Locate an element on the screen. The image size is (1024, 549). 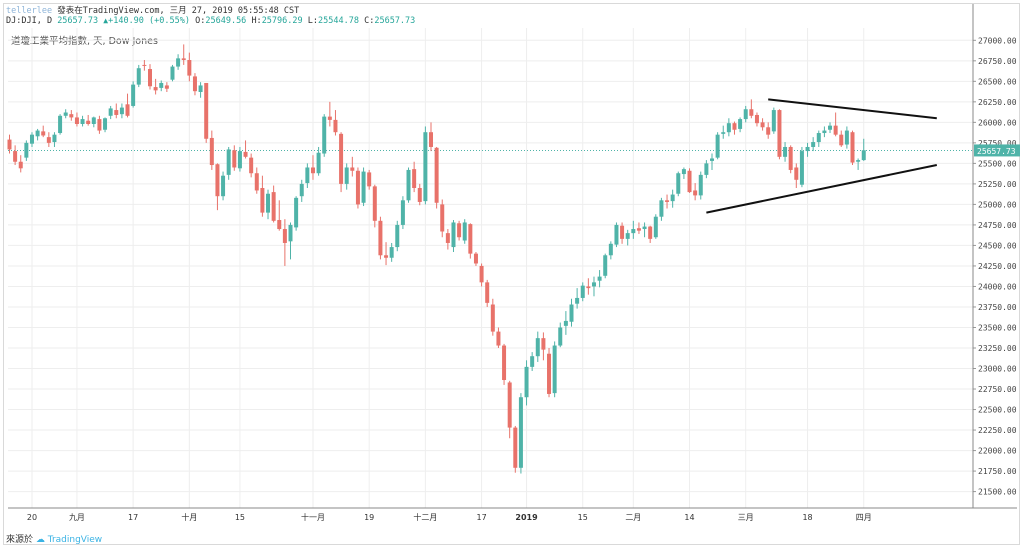
chart-legend: 道瓊工業平均指數, 天, Dow Jones is located at coordinates (84, 41).